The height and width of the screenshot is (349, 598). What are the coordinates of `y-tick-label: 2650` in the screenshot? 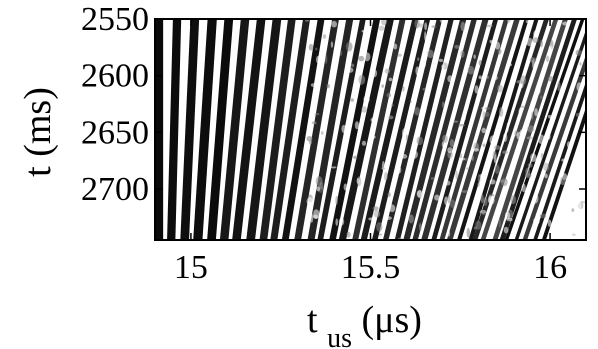 It's located at (115, 132).